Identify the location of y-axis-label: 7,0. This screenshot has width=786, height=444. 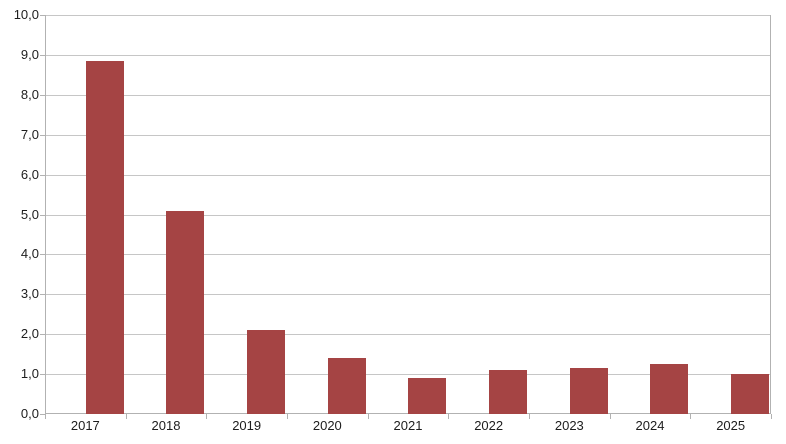
(29, 134).